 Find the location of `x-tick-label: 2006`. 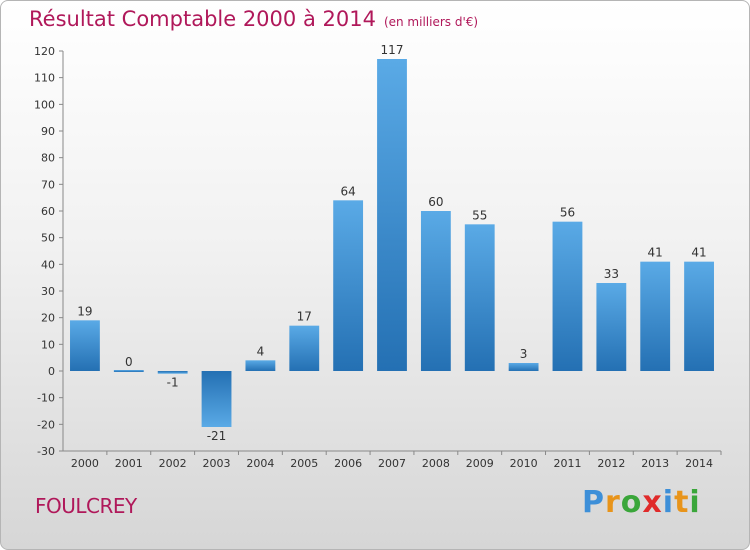

x-tick-label: 2006 is located at coordinates (348, 463).